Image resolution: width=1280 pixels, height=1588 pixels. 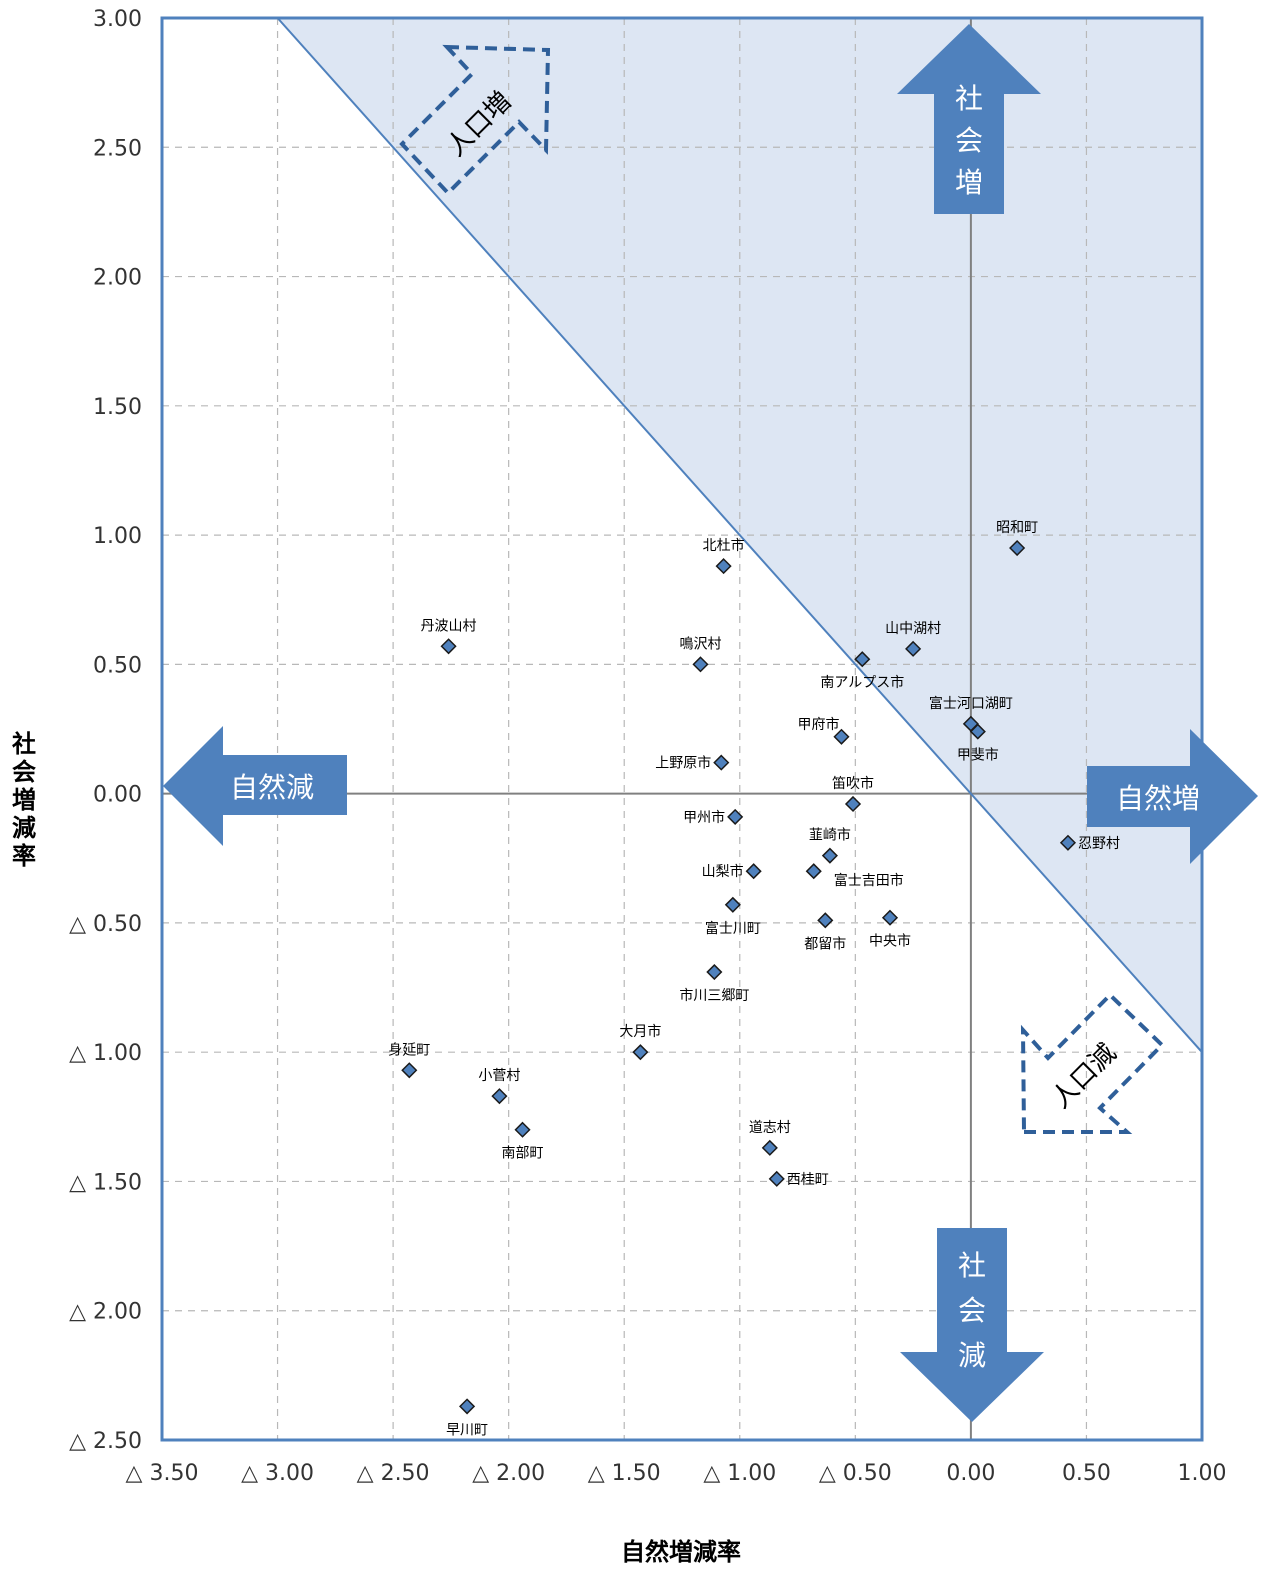 I want to click on social-increase-arrow, so click(x=969, y=119).